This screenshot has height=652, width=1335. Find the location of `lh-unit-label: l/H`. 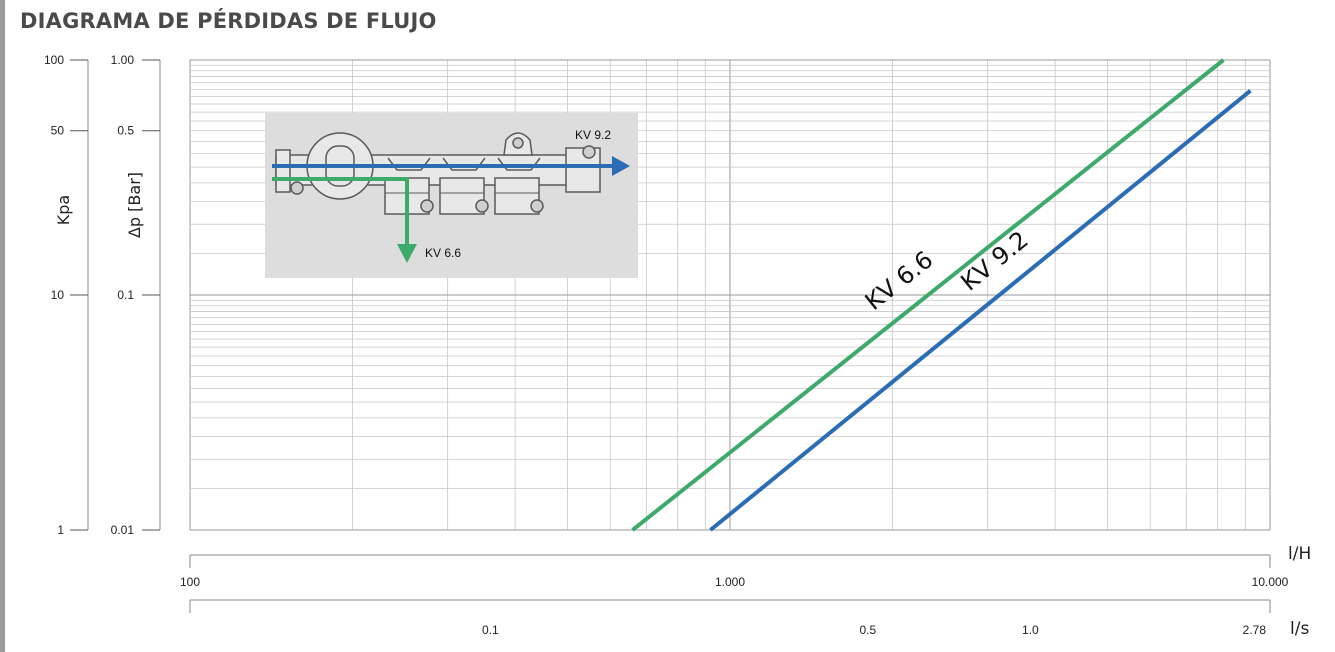

lh-unit-label: l/H is located at coordinates (1299, 554).